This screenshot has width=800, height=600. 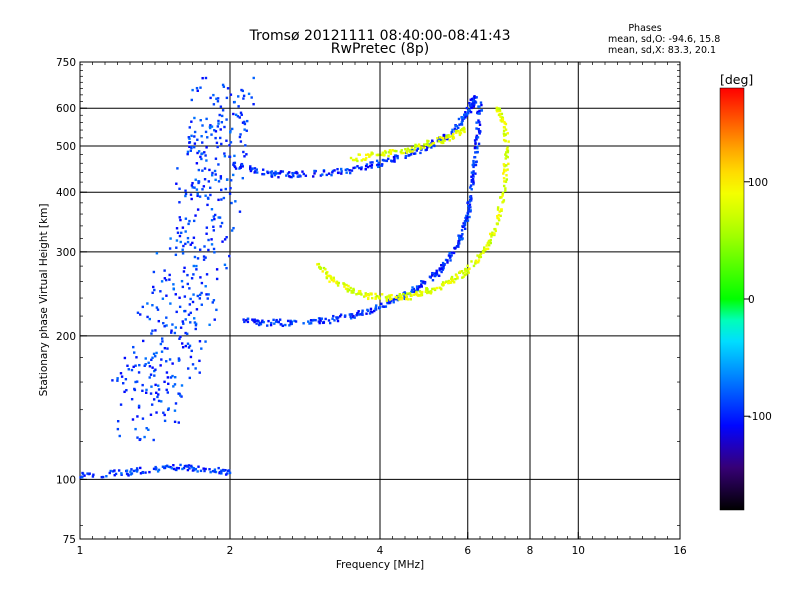 What do you see at coordinates (380, 565) in the screenshot?
I see `x-axis-label: Frequency [MHz]` at bounding box center [380, 565].